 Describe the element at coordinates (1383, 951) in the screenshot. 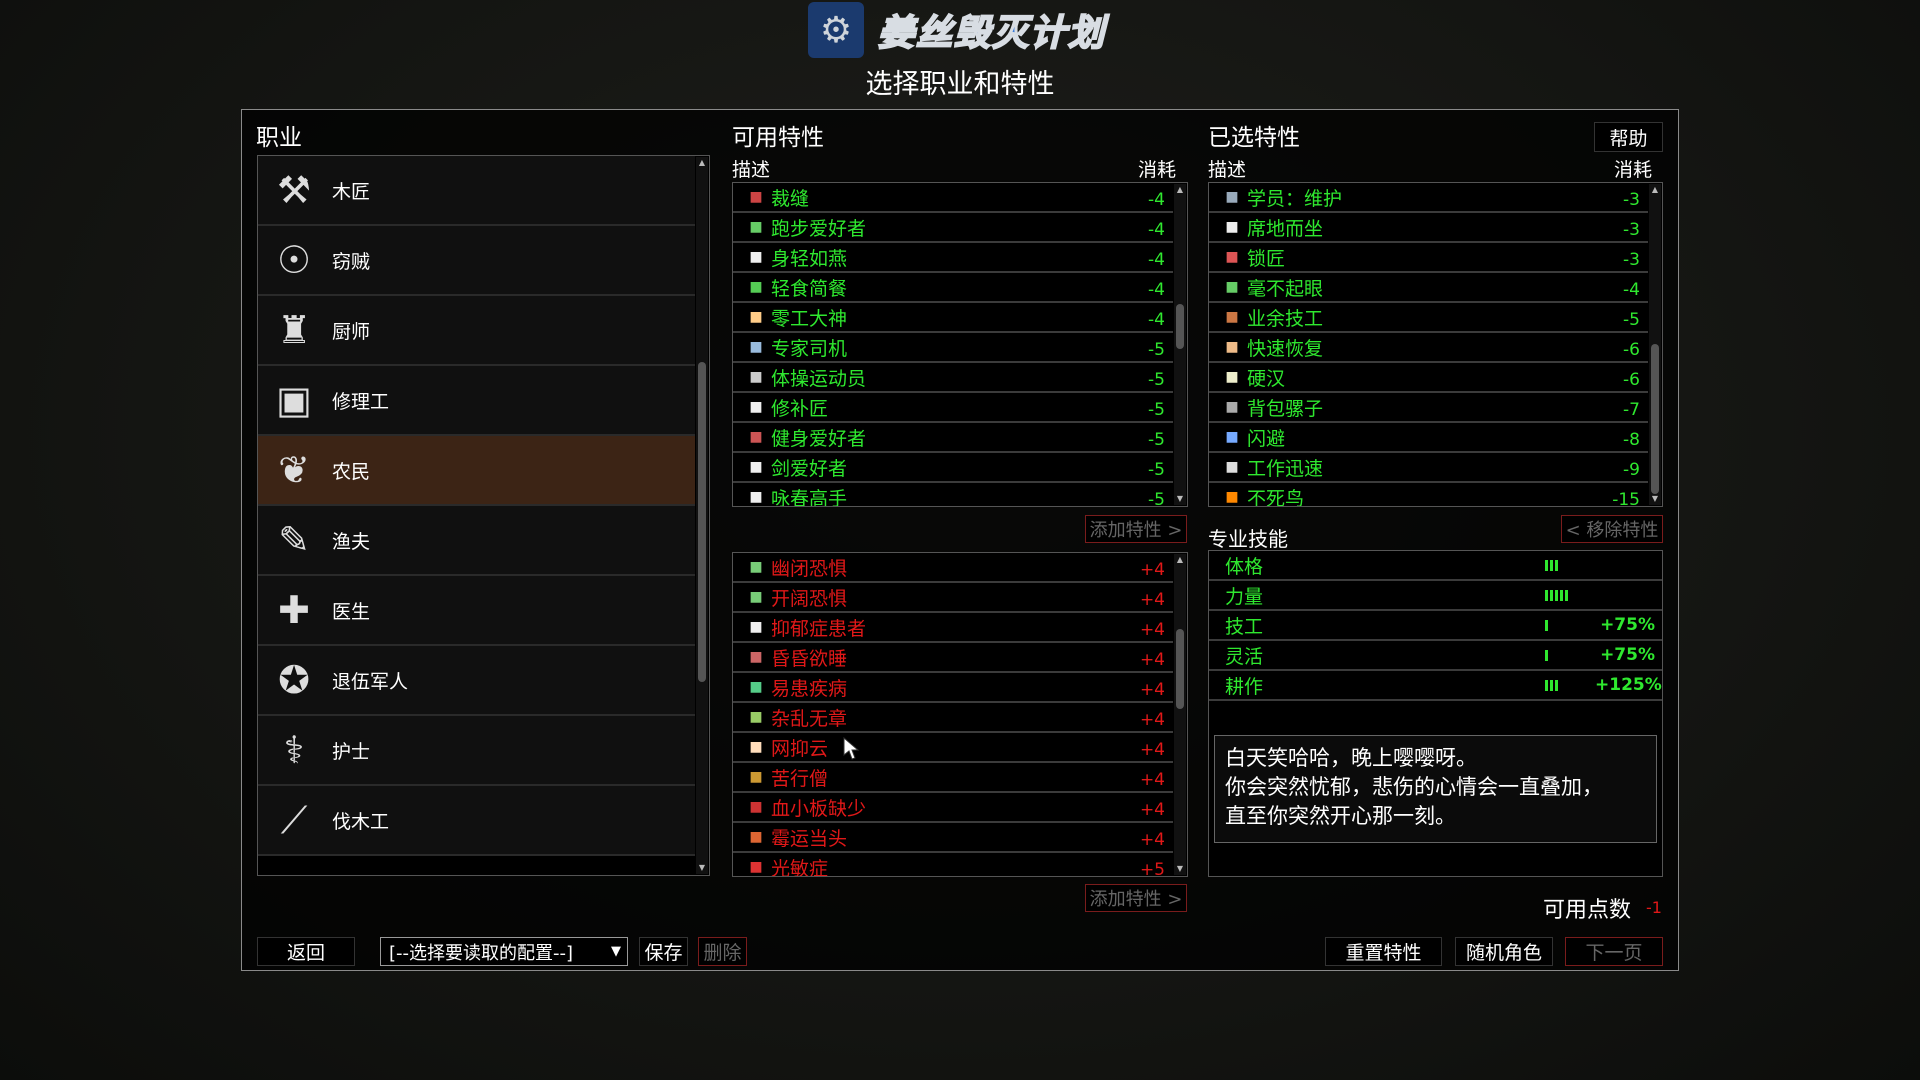

I see `reset-traits-button: 重置特性` at that location.